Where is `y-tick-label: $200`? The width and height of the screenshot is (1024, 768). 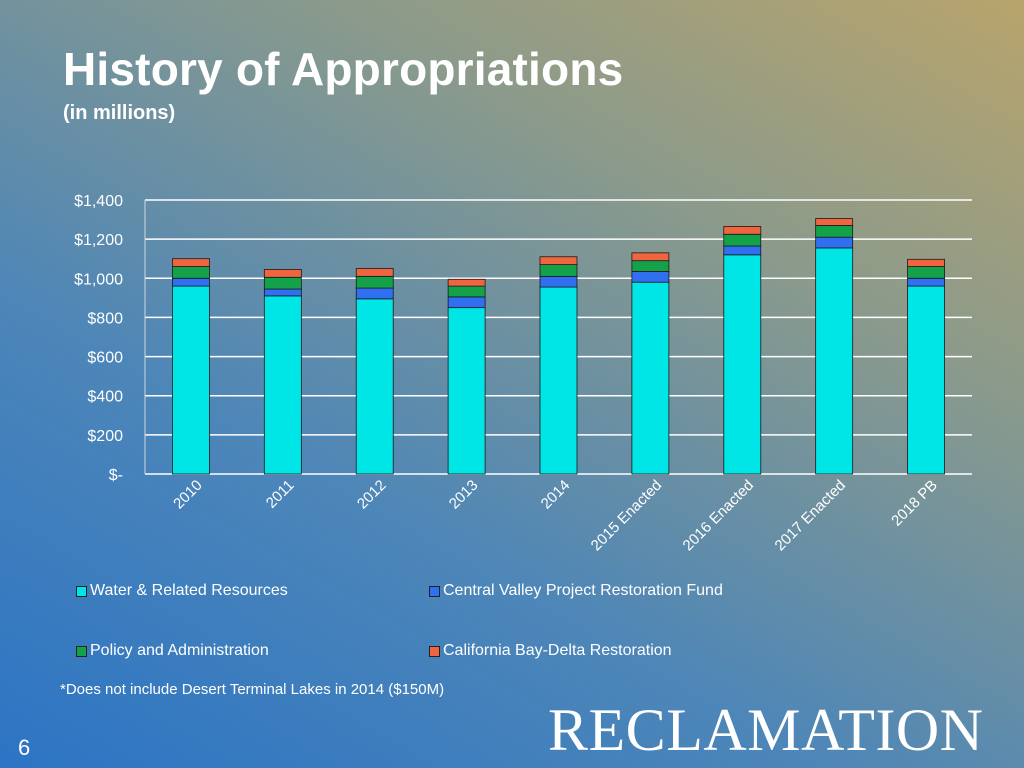
y-tick-label: $200 is located at coordinates (105, 436).